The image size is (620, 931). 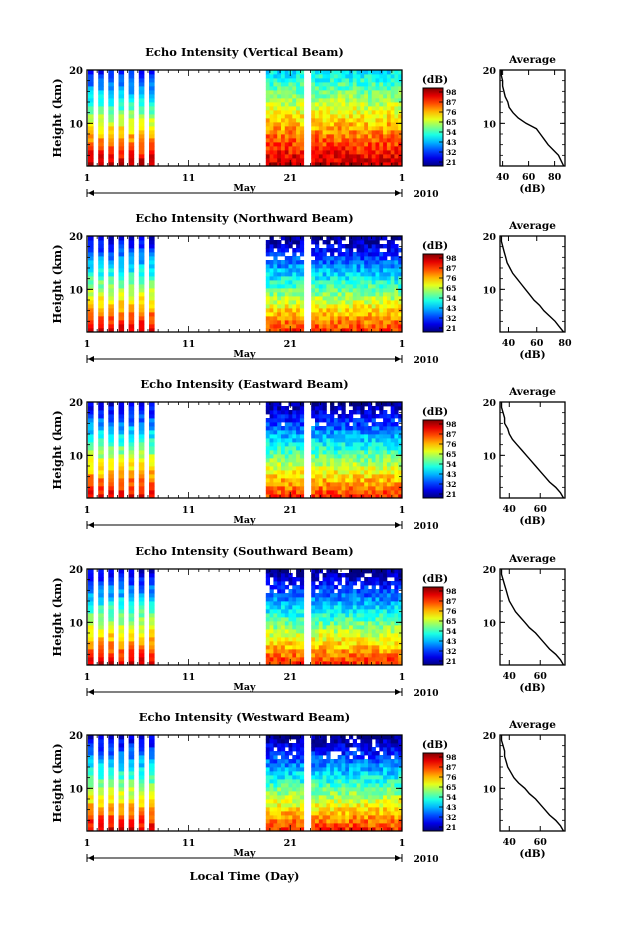 I want to click on x-axis-label: Local Time (Day), so click(x=245, y=876).